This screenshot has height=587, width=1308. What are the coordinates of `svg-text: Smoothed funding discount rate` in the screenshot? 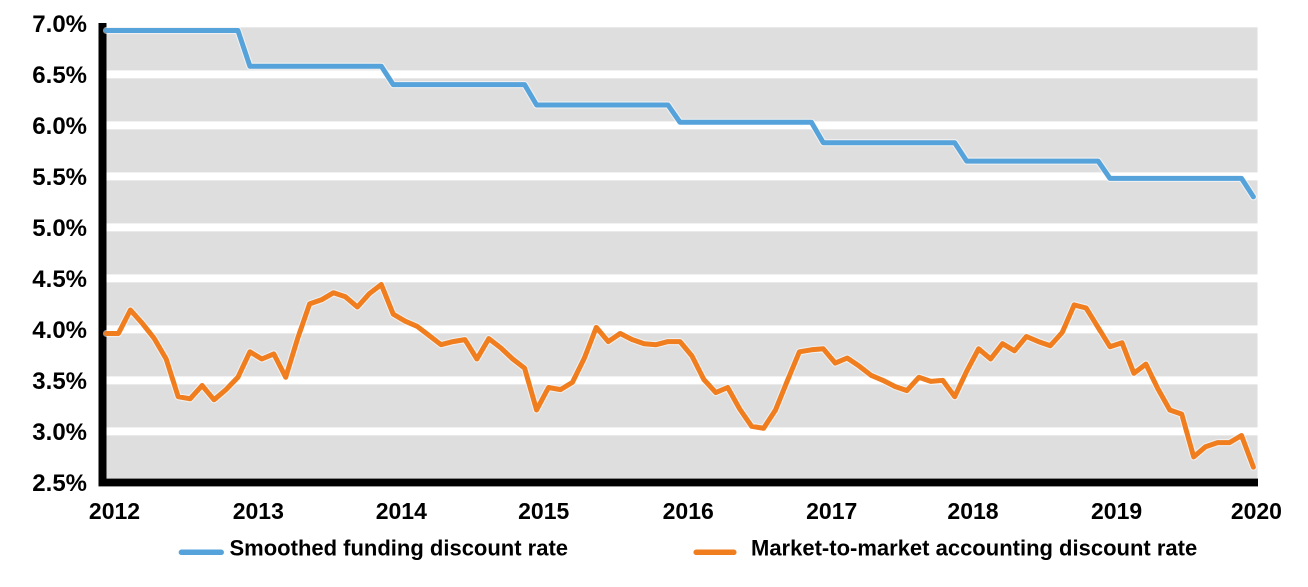 It's located at (399, 548).